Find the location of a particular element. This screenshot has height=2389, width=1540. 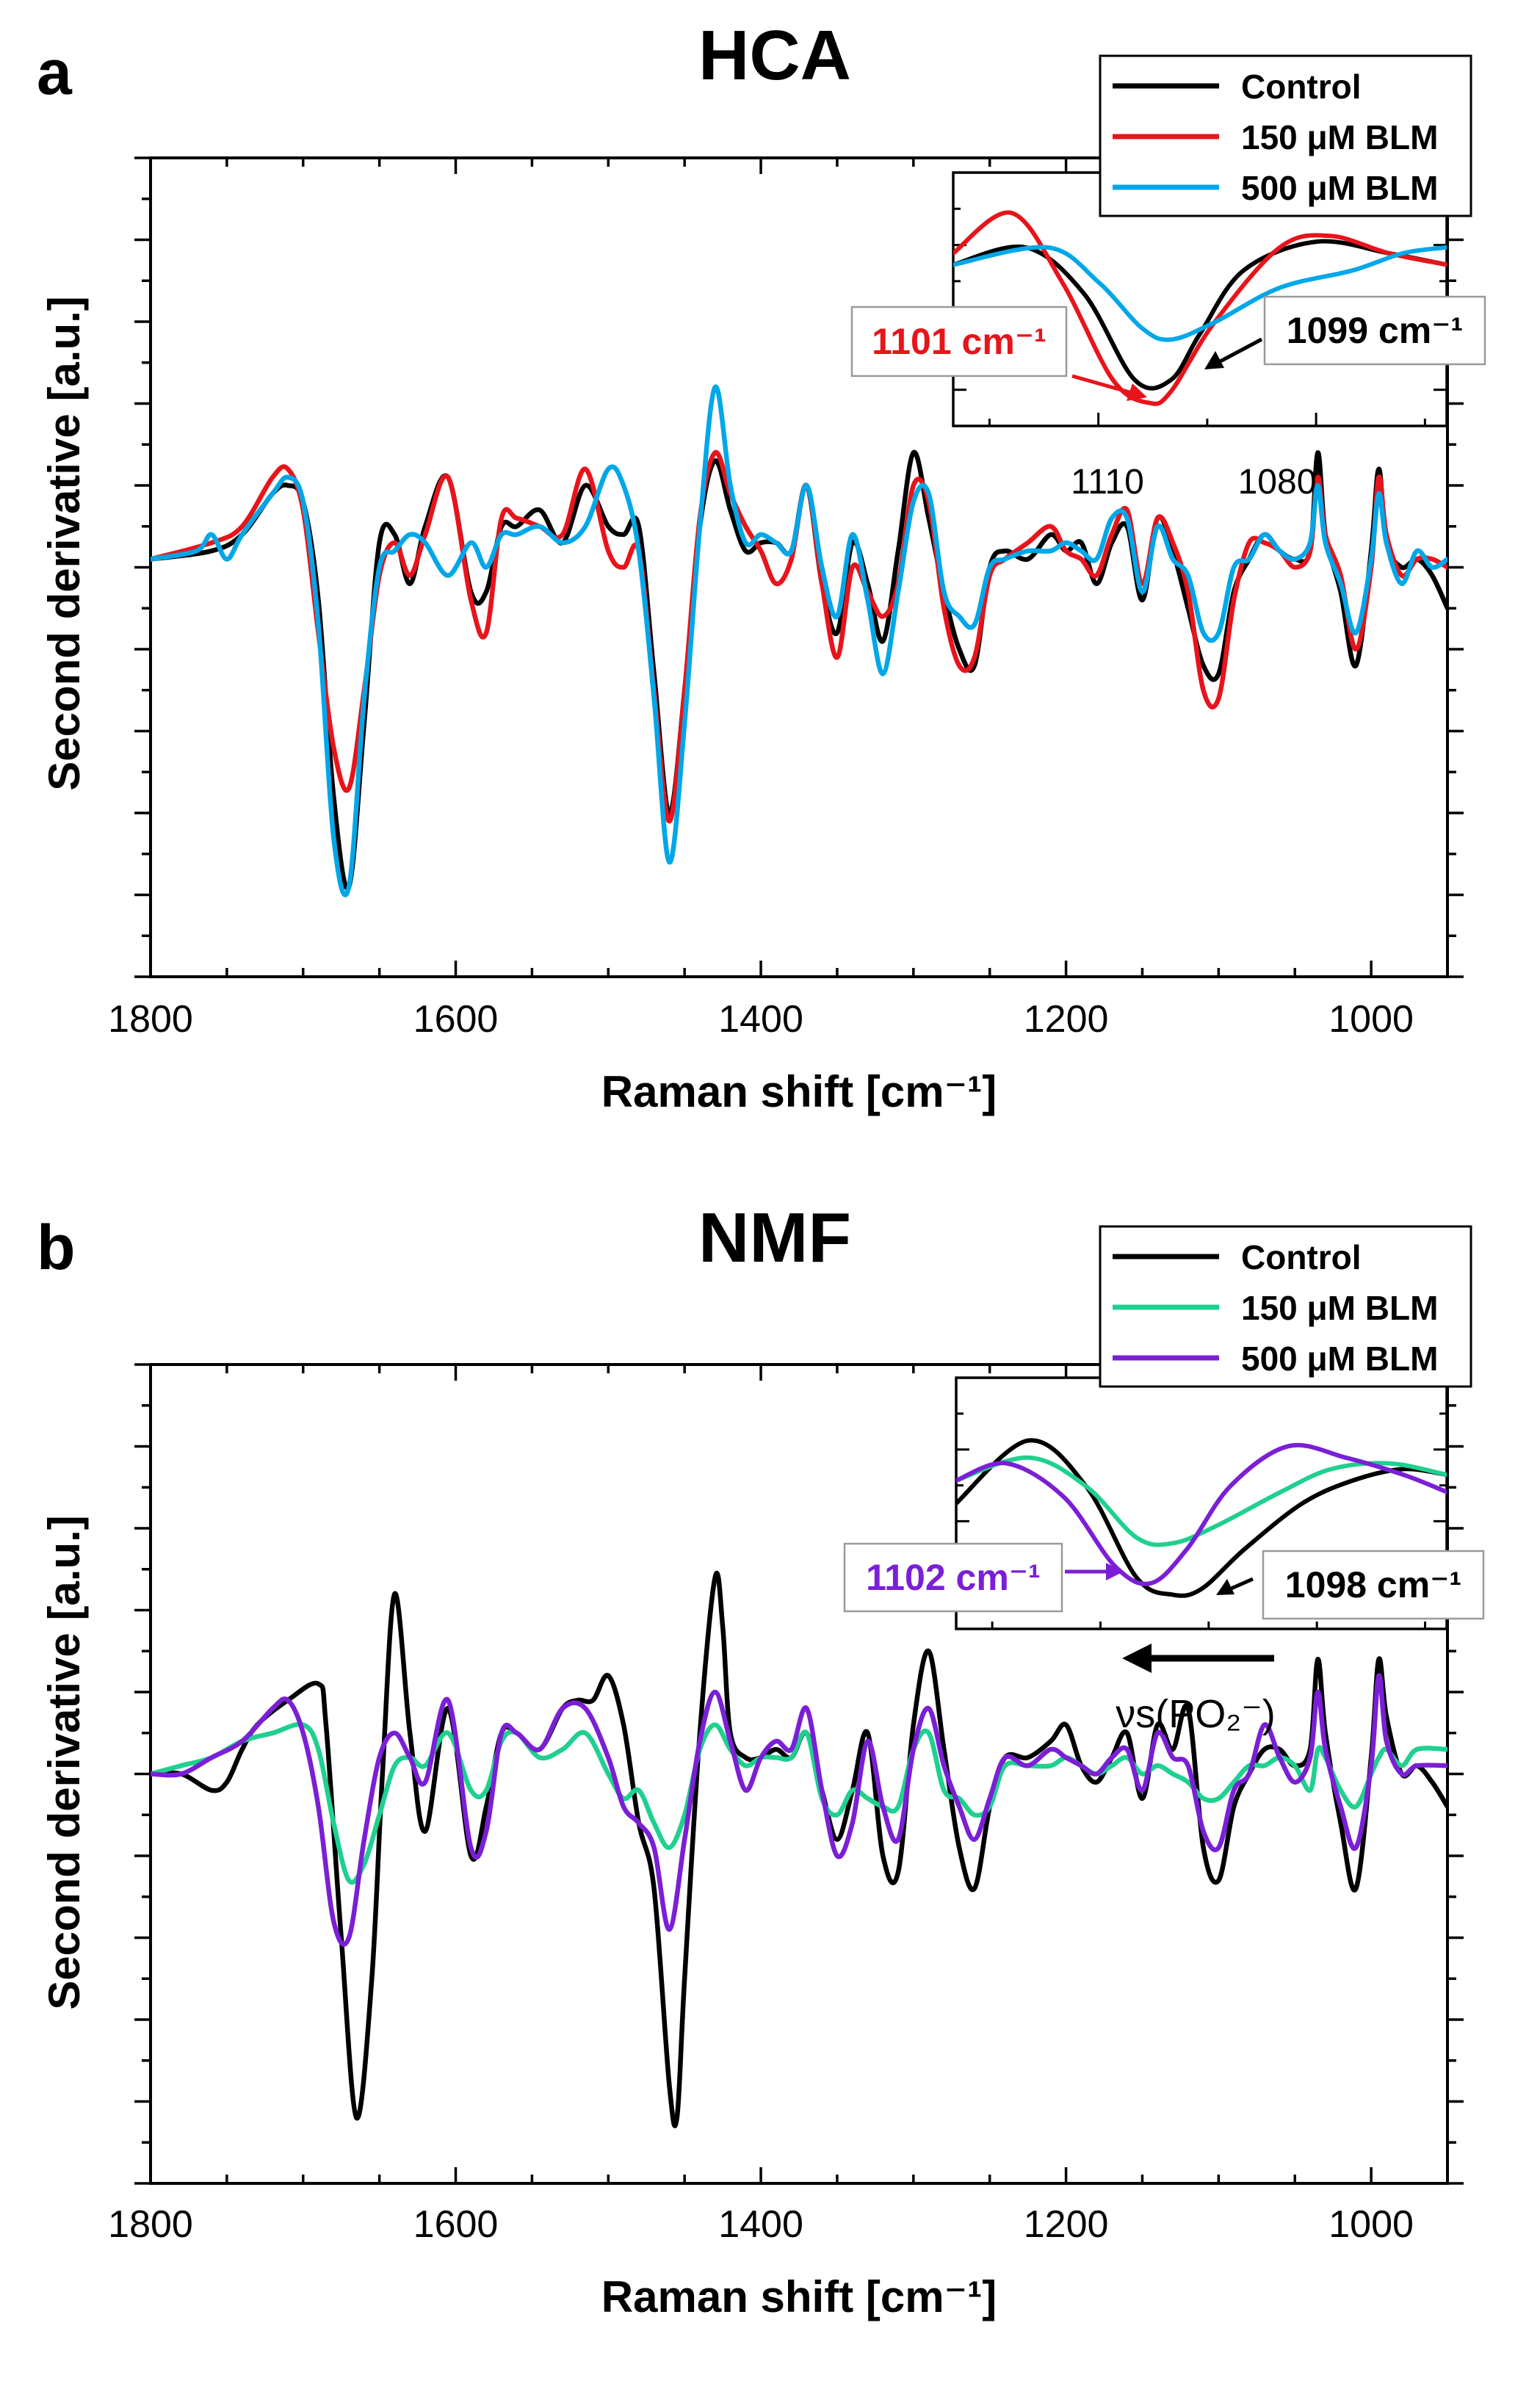

series-line-500-m-blm is located at coordinates (799, 1810).